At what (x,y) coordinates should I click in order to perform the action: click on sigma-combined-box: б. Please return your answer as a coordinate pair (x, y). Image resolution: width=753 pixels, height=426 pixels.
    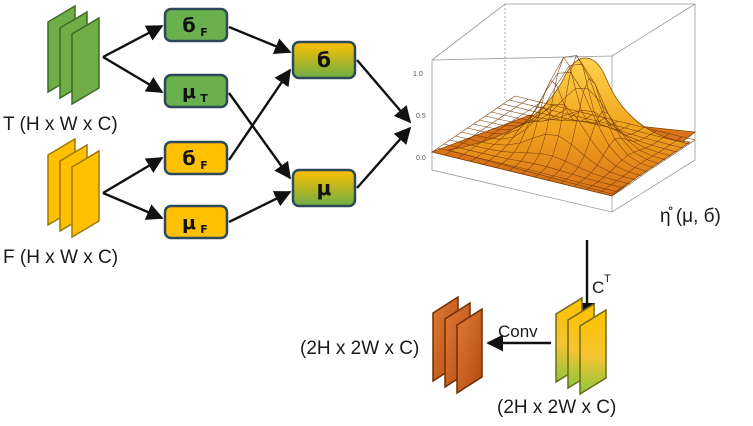
    Looking at the image, I should click on (324, 60).